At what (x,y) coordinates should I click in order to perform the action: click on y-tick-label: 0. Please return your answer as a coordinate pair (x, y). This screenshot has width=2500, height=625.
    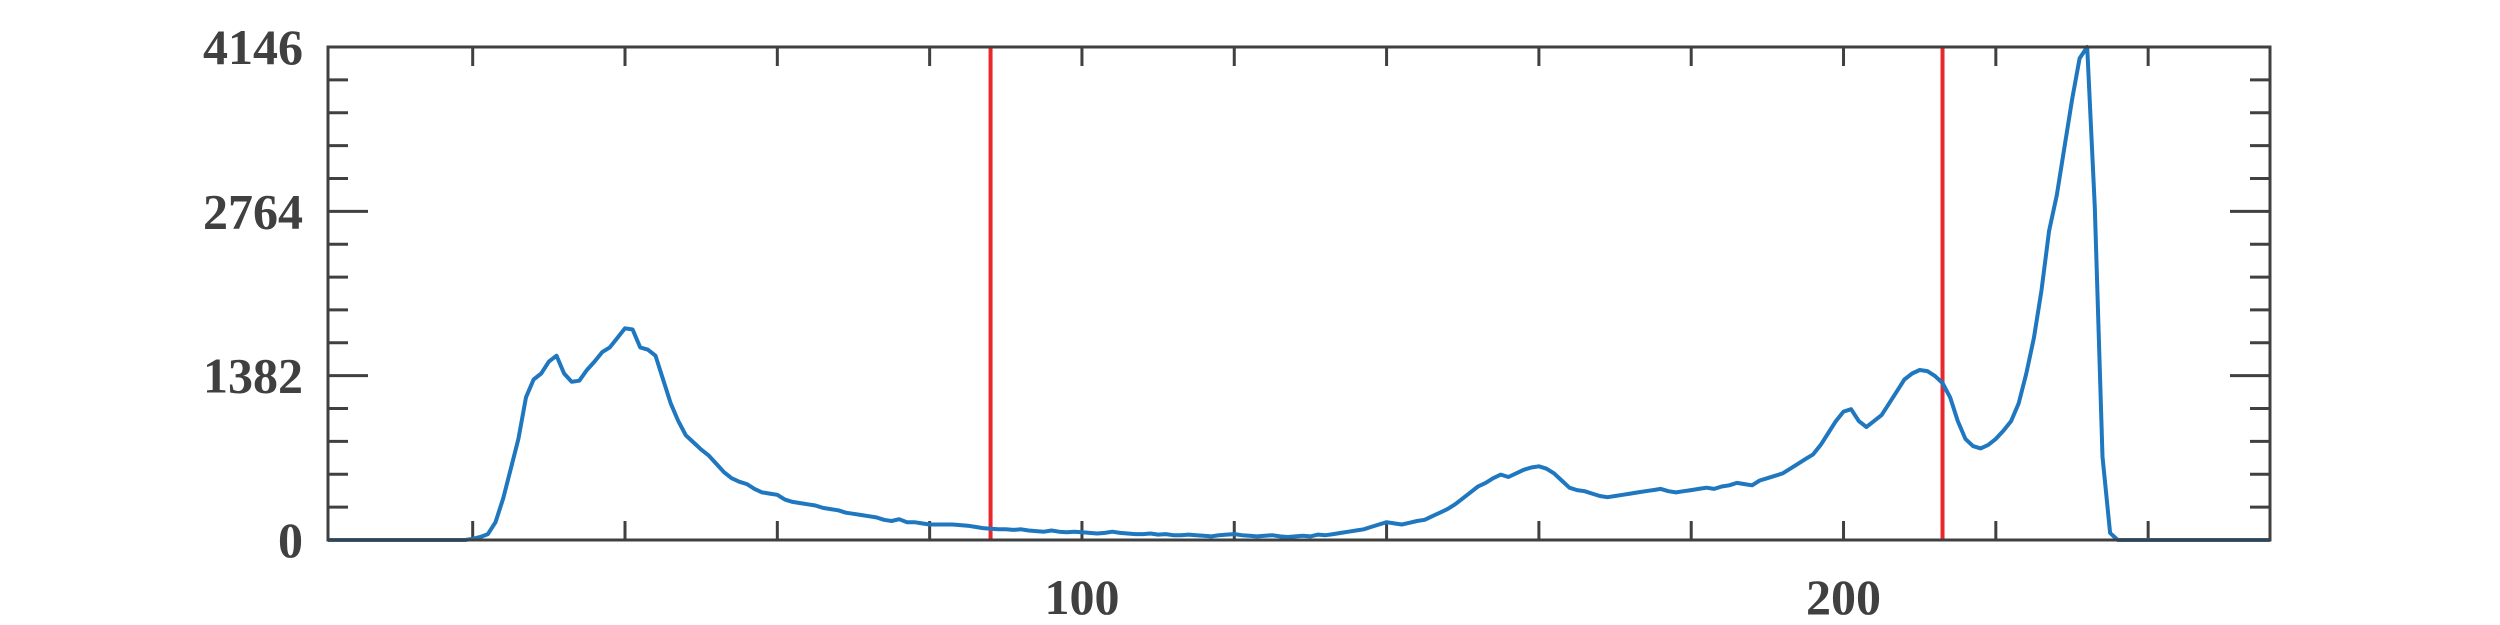
    Looking at the image, I should click on (290, 540).